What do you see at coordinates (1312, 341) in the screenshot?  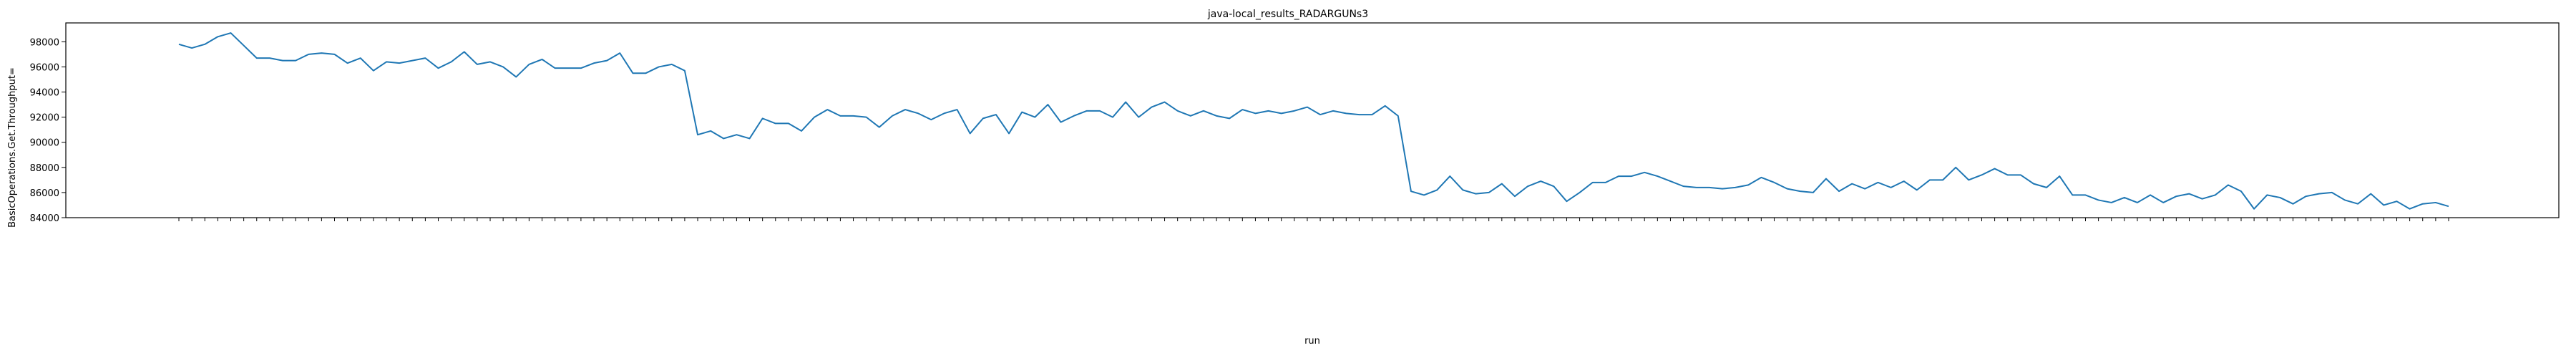 I see `x-axis-label: run` at bounding box center [1312, 341].